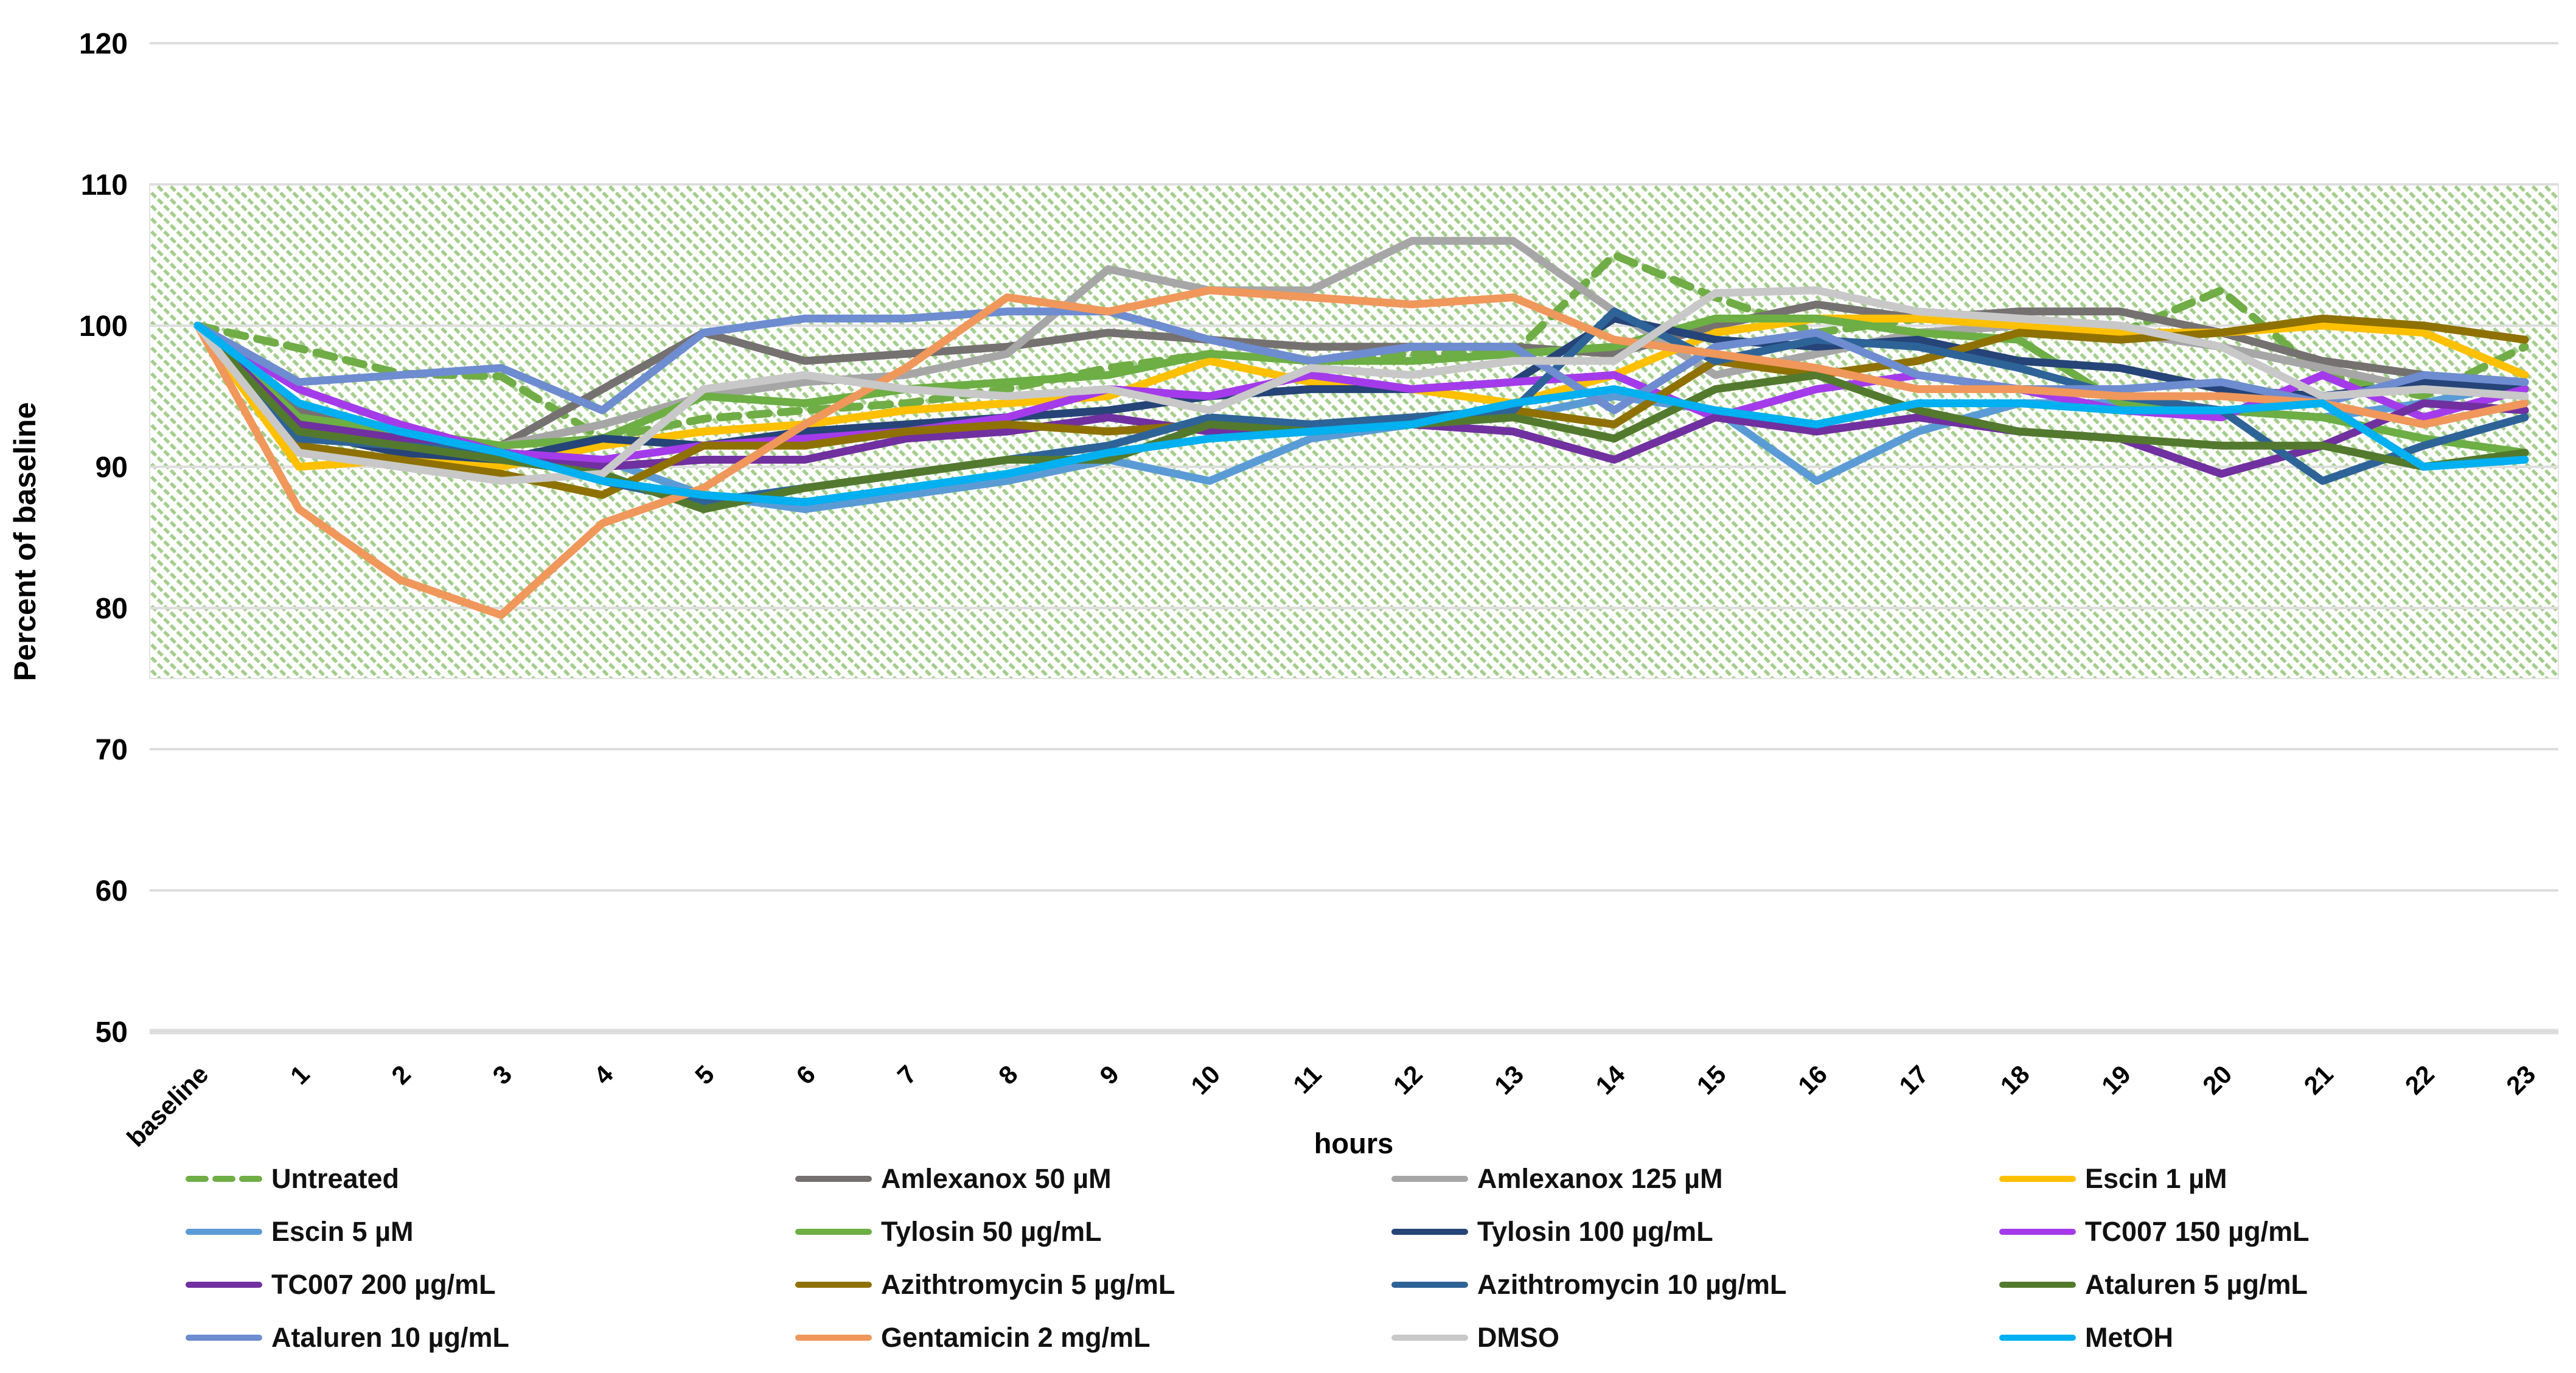  I want to click on x-tick-label: baseline, so click(167, 1106).